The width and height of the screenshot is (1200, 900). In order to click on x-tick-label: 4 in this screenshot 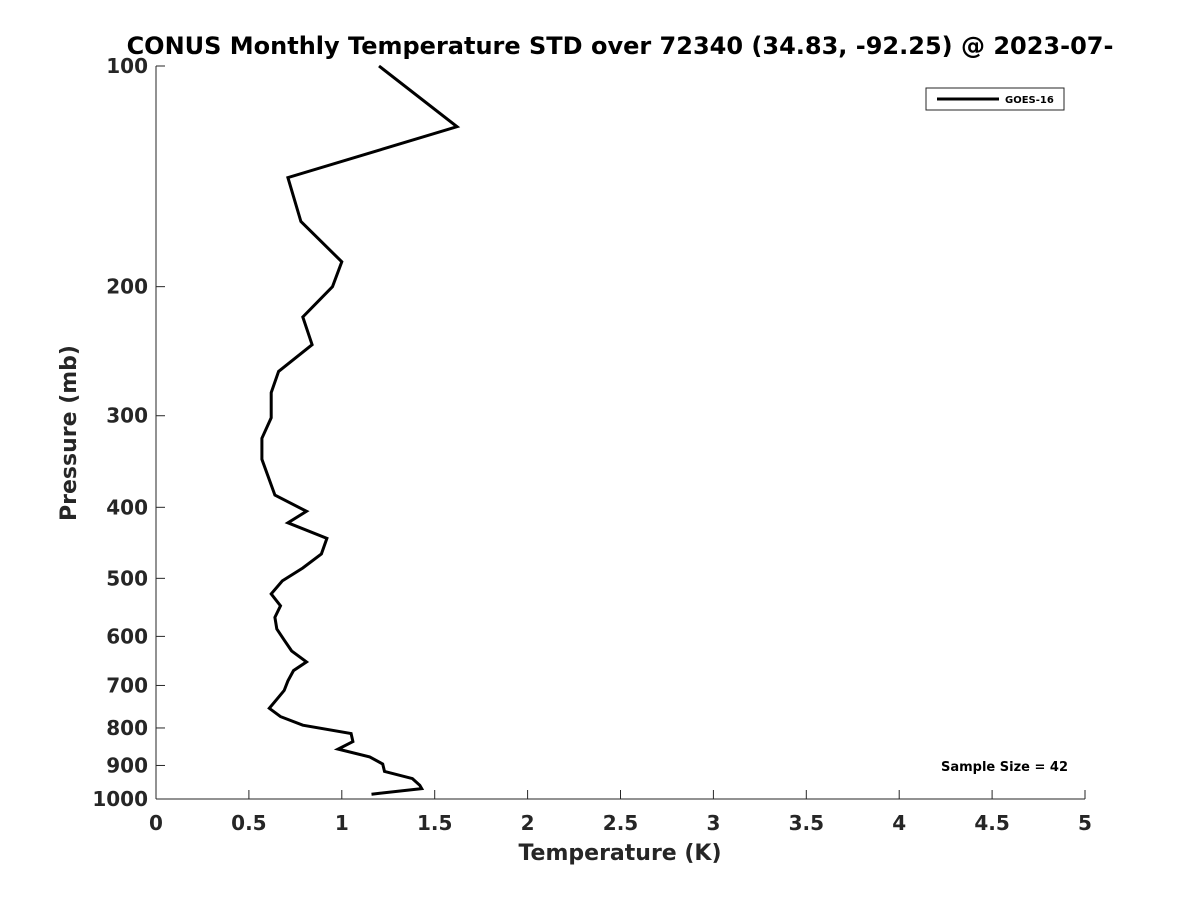, I will do `click(899, 823)`.